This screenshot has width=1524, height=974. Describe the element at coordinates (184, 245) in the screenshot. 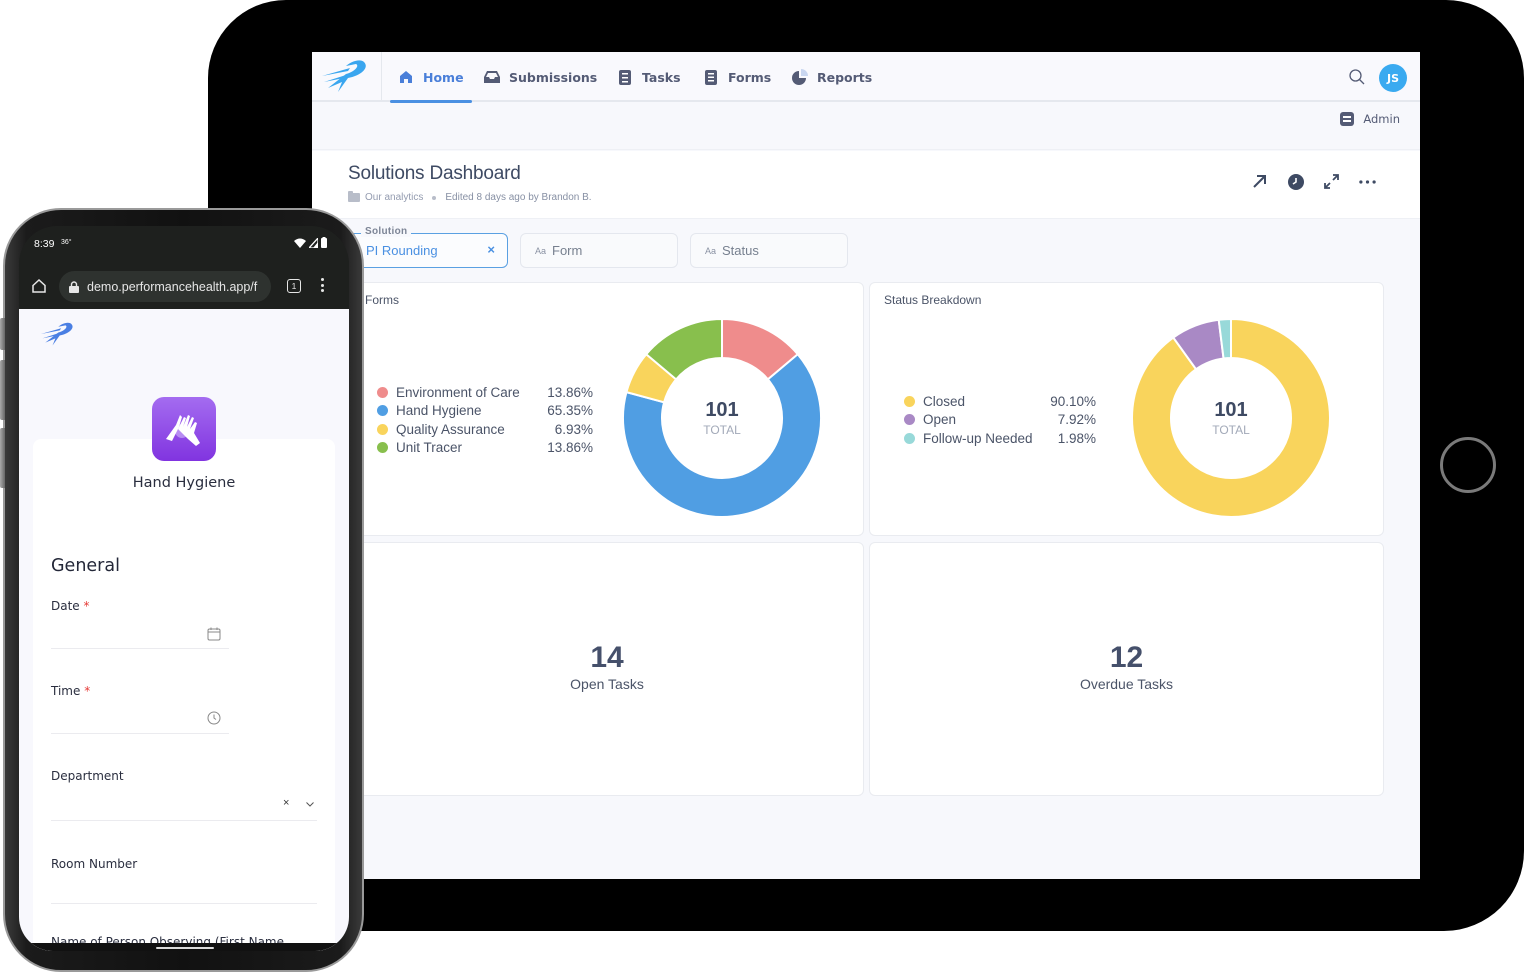

I see `status-bar: 8:39 36°` at that location.